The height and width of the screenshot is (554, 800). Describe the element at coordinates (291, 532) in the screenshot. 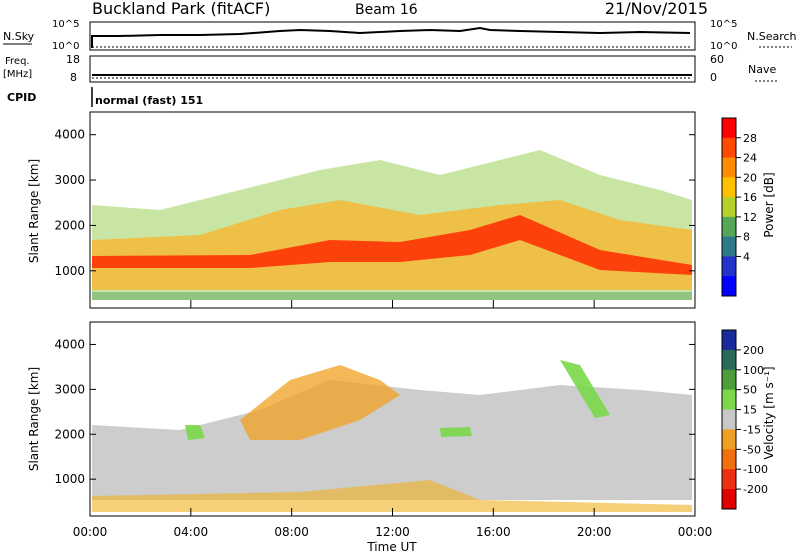

I see `x-tick-label: 08:00` at that location.